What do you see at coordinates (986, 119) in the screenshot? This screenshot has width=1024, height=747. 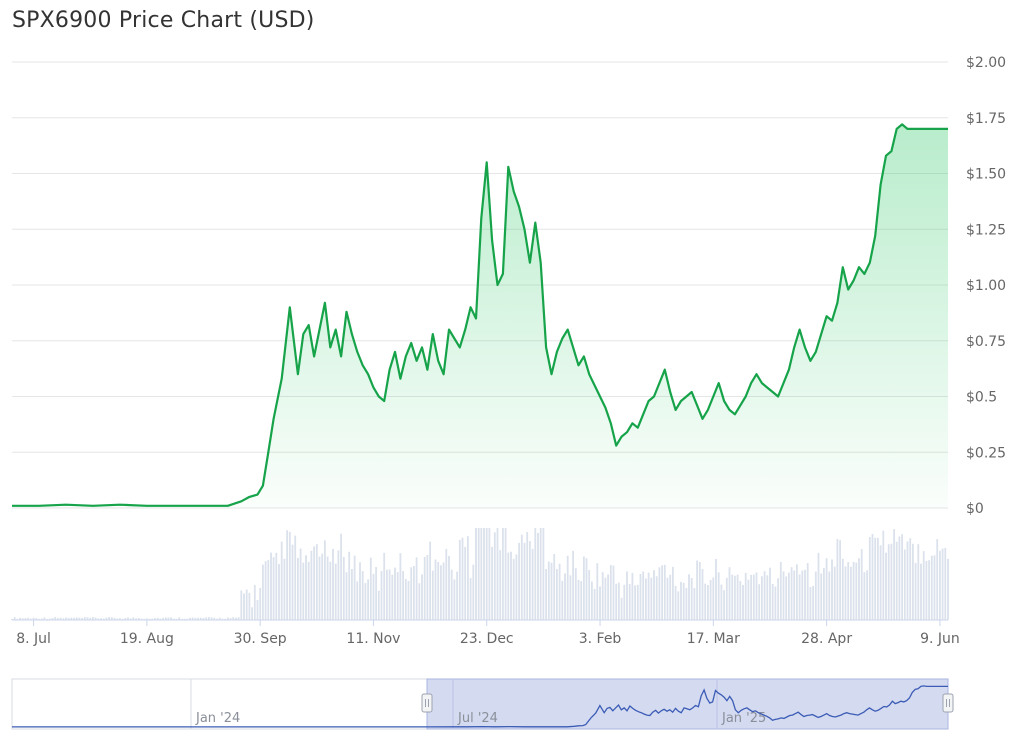 I see `y-tick-label: $1.75` at bounding box center [986, 119].